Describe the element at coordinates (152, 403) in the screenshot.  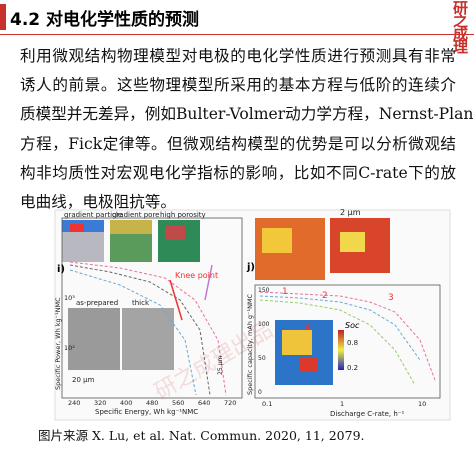
I see `figure-text: 480` at that location.